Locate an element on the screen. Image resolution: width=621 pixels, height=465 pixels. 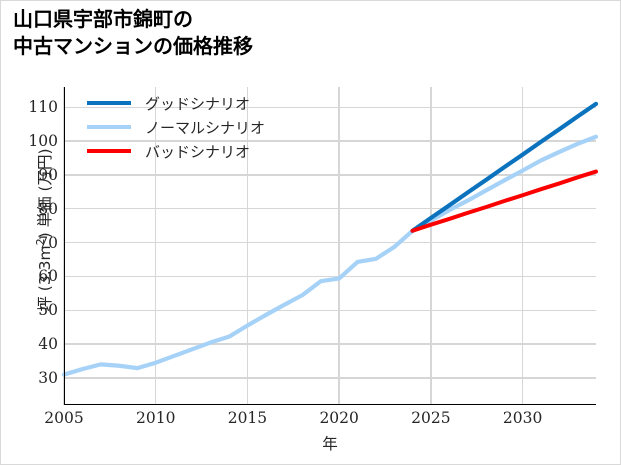
y-axis-label-tail: ) 単価 (万円) is located at coordinates (45, 193).